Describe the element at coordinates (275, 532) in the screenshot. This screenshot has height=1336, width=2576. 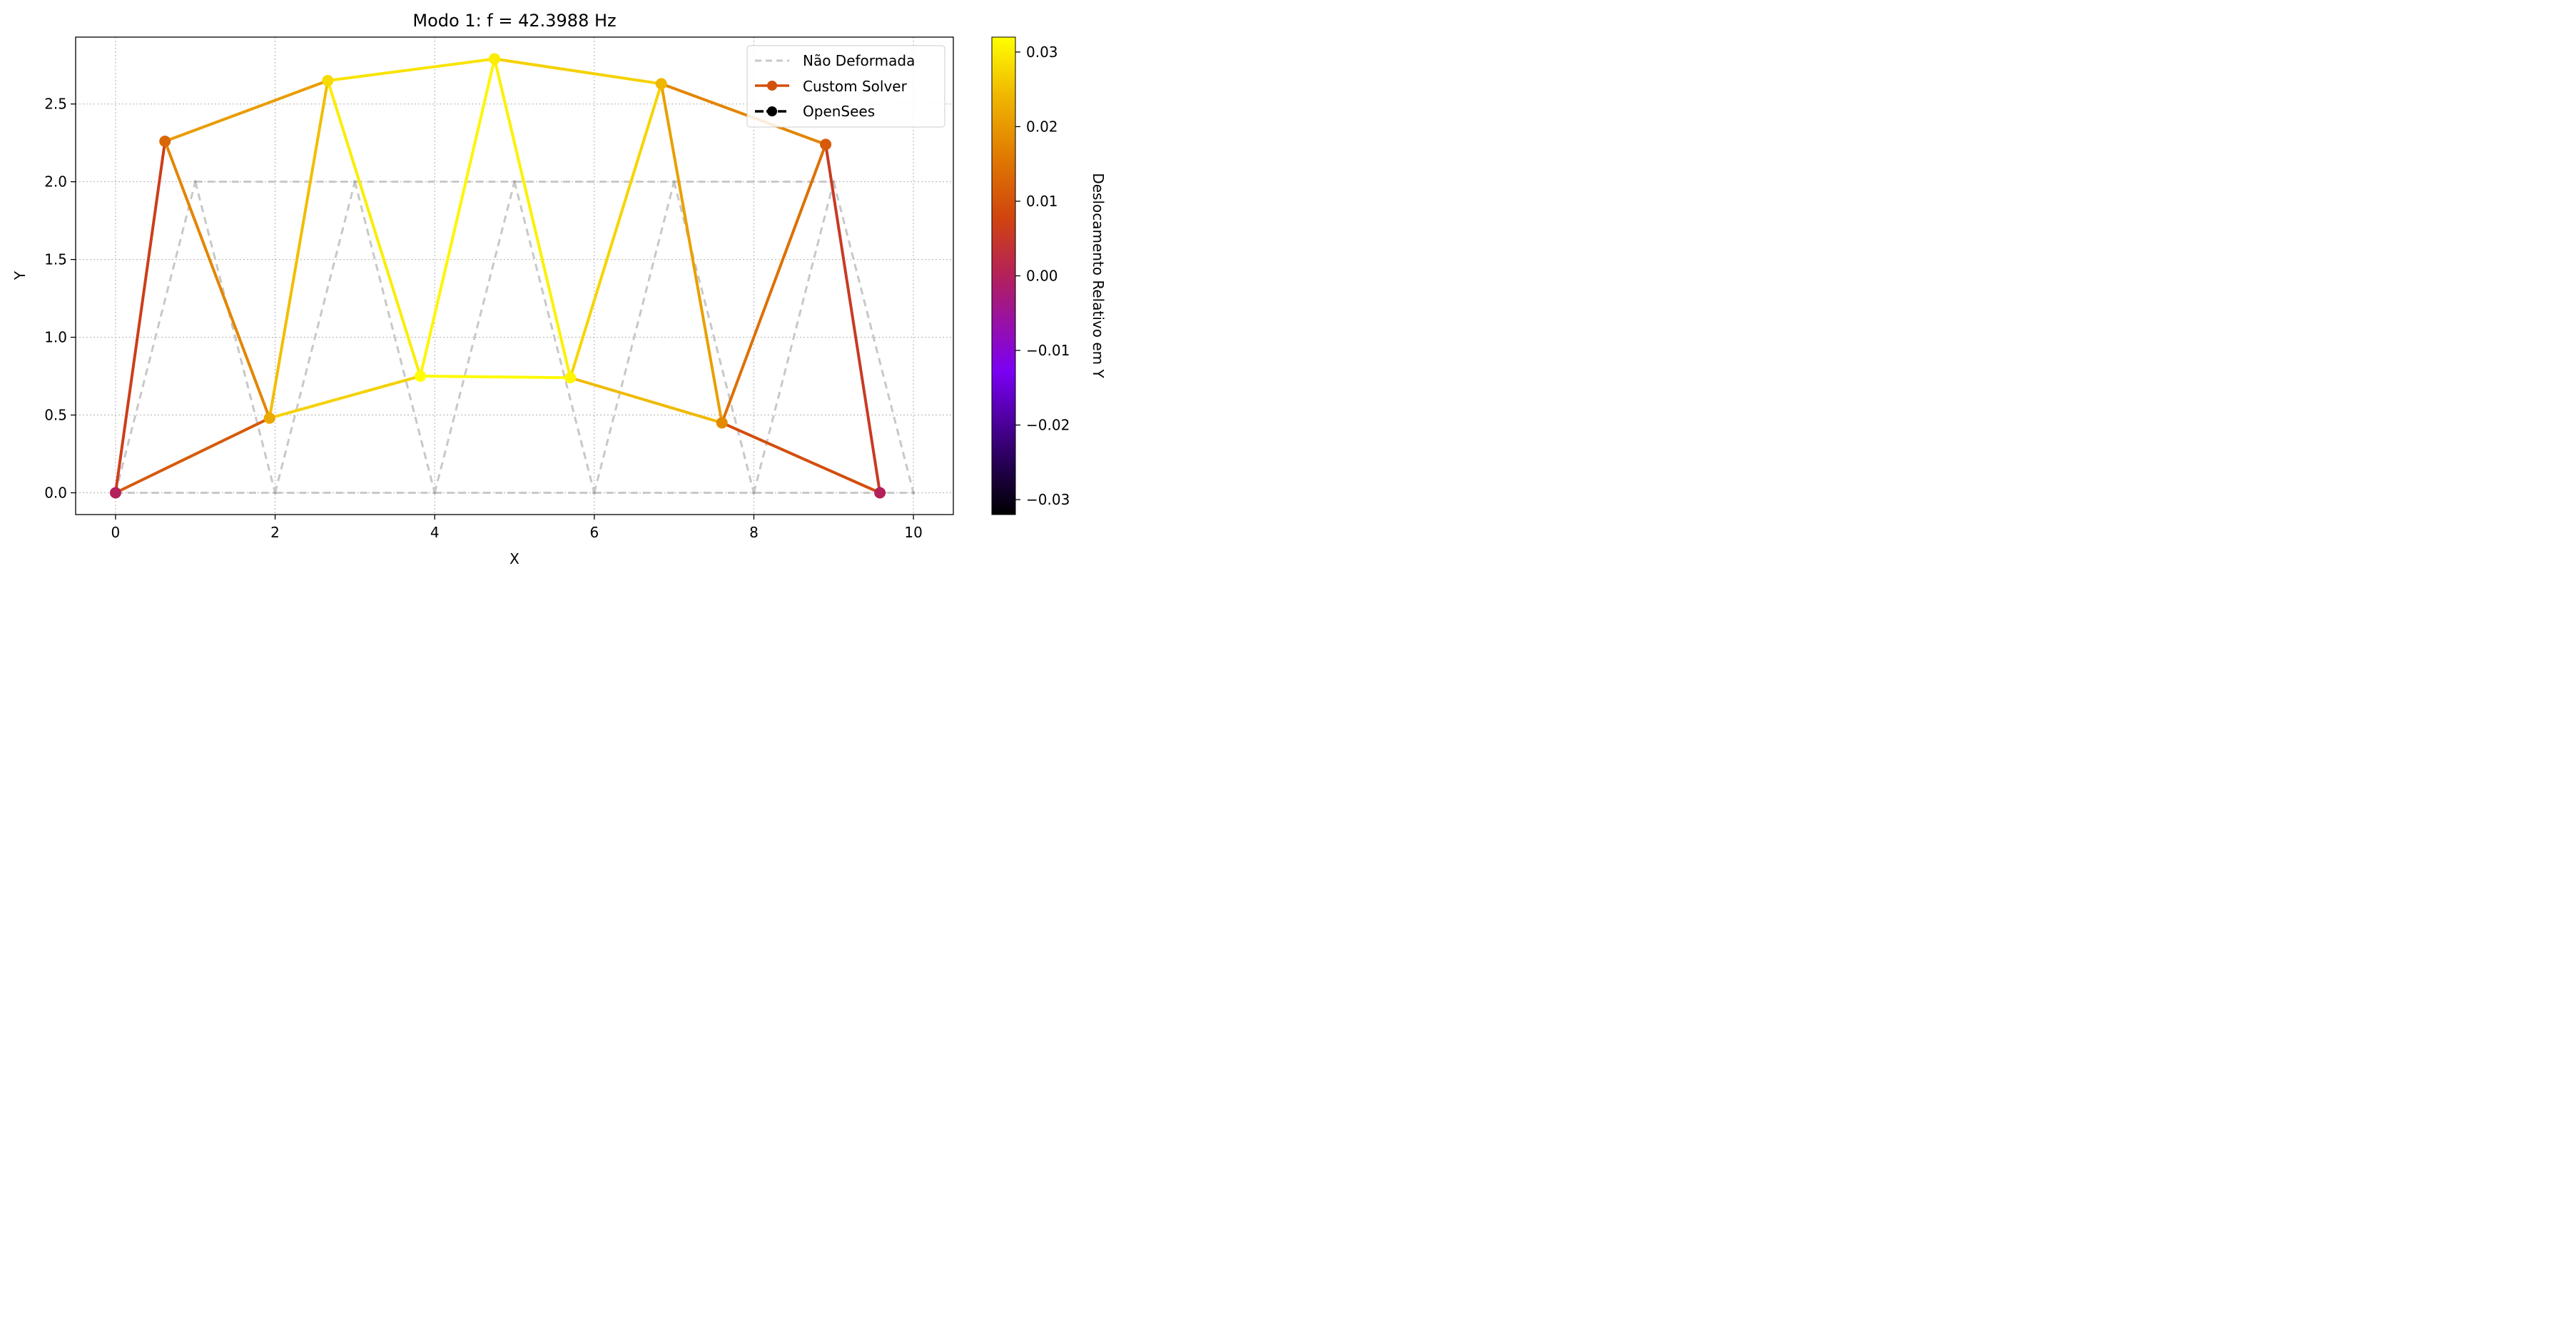
I see `x-tick-label: 2` at that location.